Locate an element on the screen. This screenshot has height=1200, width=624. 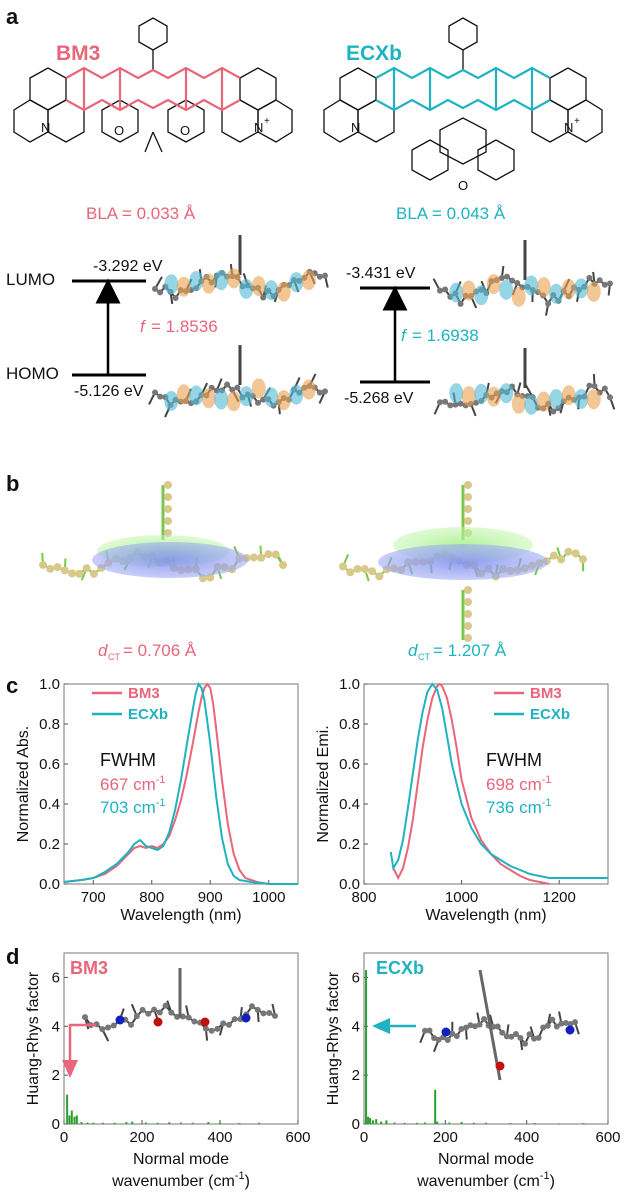
ecxb-homo-value: -5.268 eV is located at coordinates (379, 398).